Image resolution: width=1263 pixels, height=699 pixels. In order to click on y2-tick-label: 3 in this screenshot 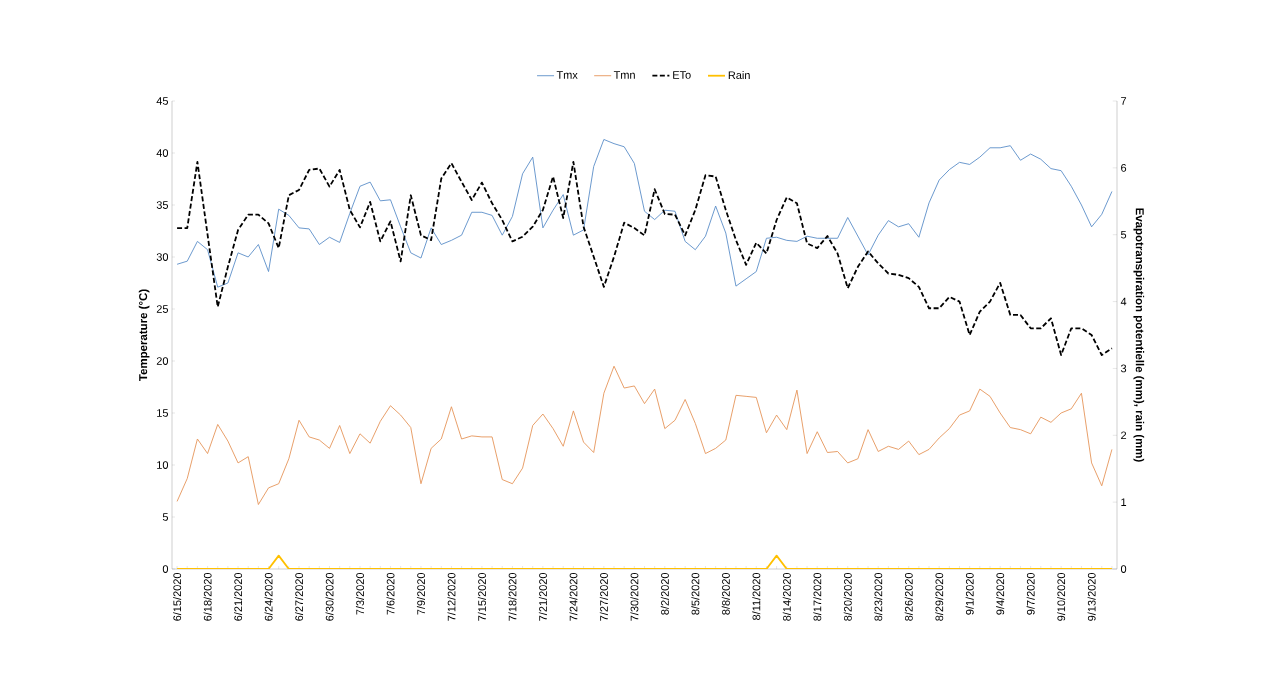, I will do `click(1123, 368)`.